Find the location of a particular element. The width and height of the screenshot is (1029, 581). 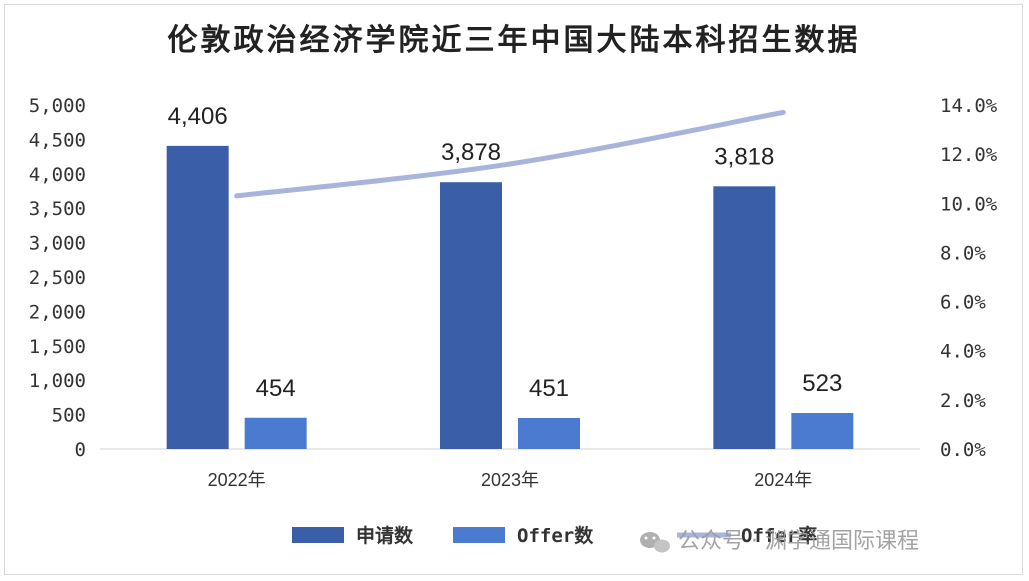

x-tick-label: 2024年 is located at coordinates (783, 480).